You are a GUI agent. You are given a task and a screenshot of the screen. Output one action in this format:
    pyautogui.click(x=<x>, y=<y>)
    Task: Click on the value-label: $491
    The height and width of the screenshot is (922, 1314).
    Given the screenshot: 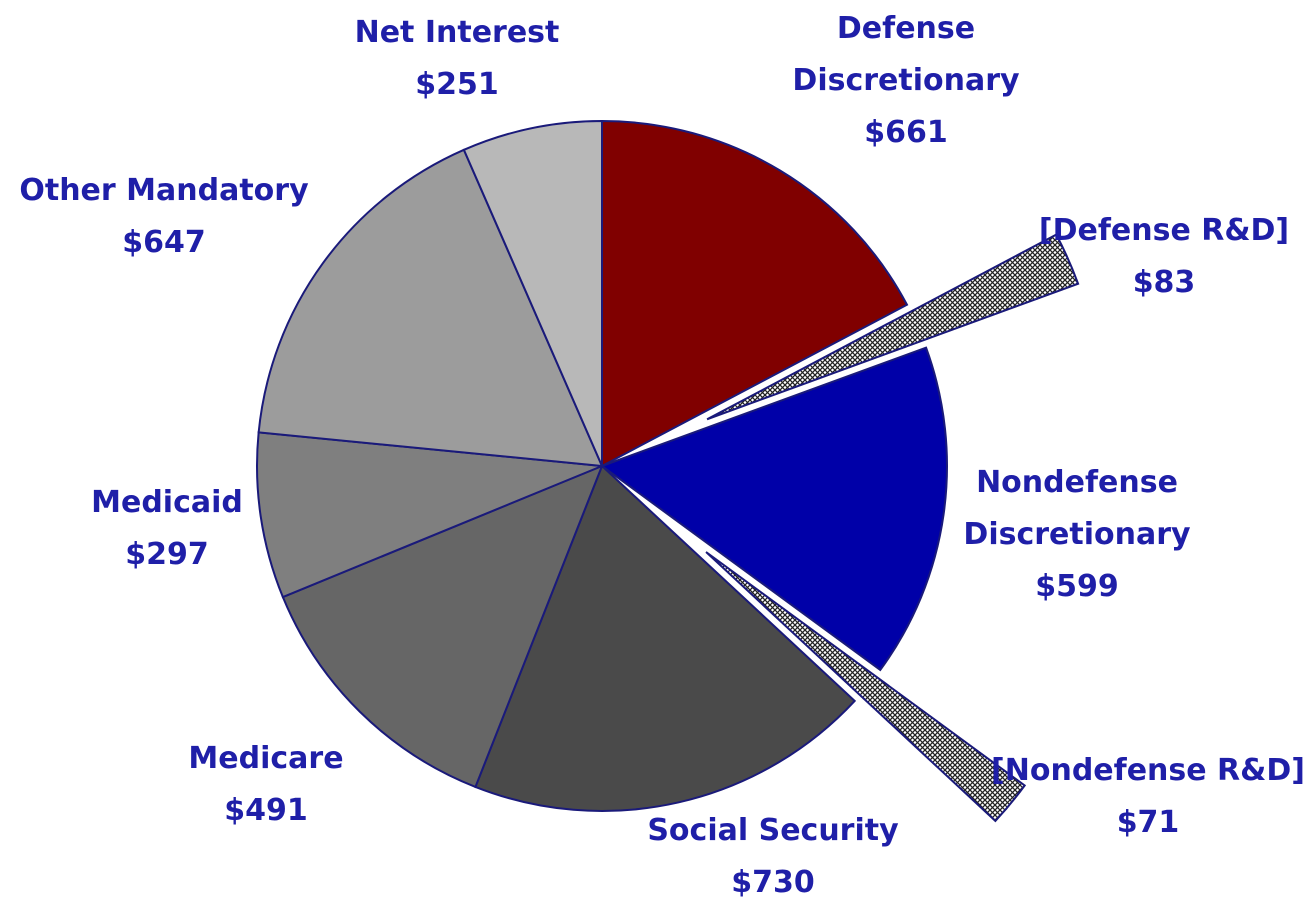 What is the action you would take?
    pyautogui.click(x=266, y=810)
    